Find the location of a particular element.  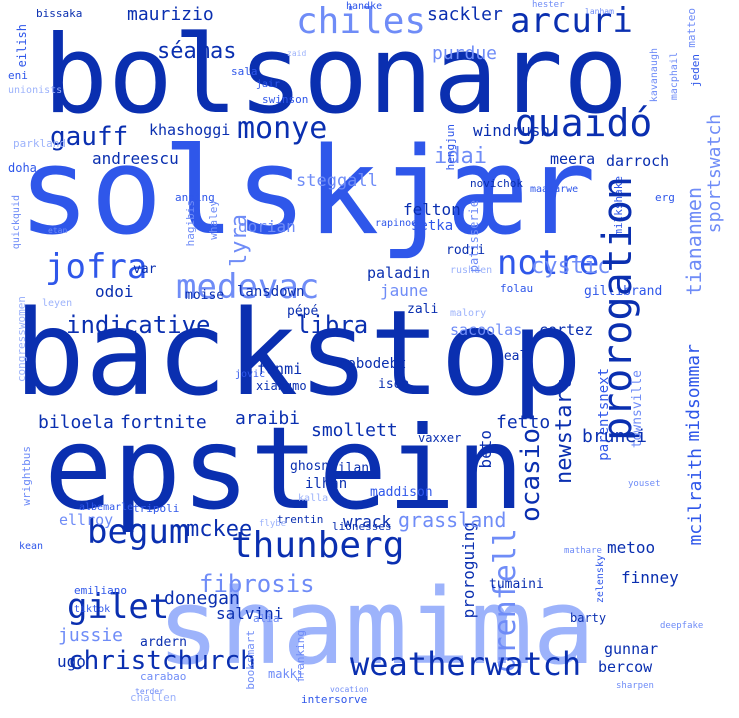

word-libra: libra is located at coordinates (332, 325).